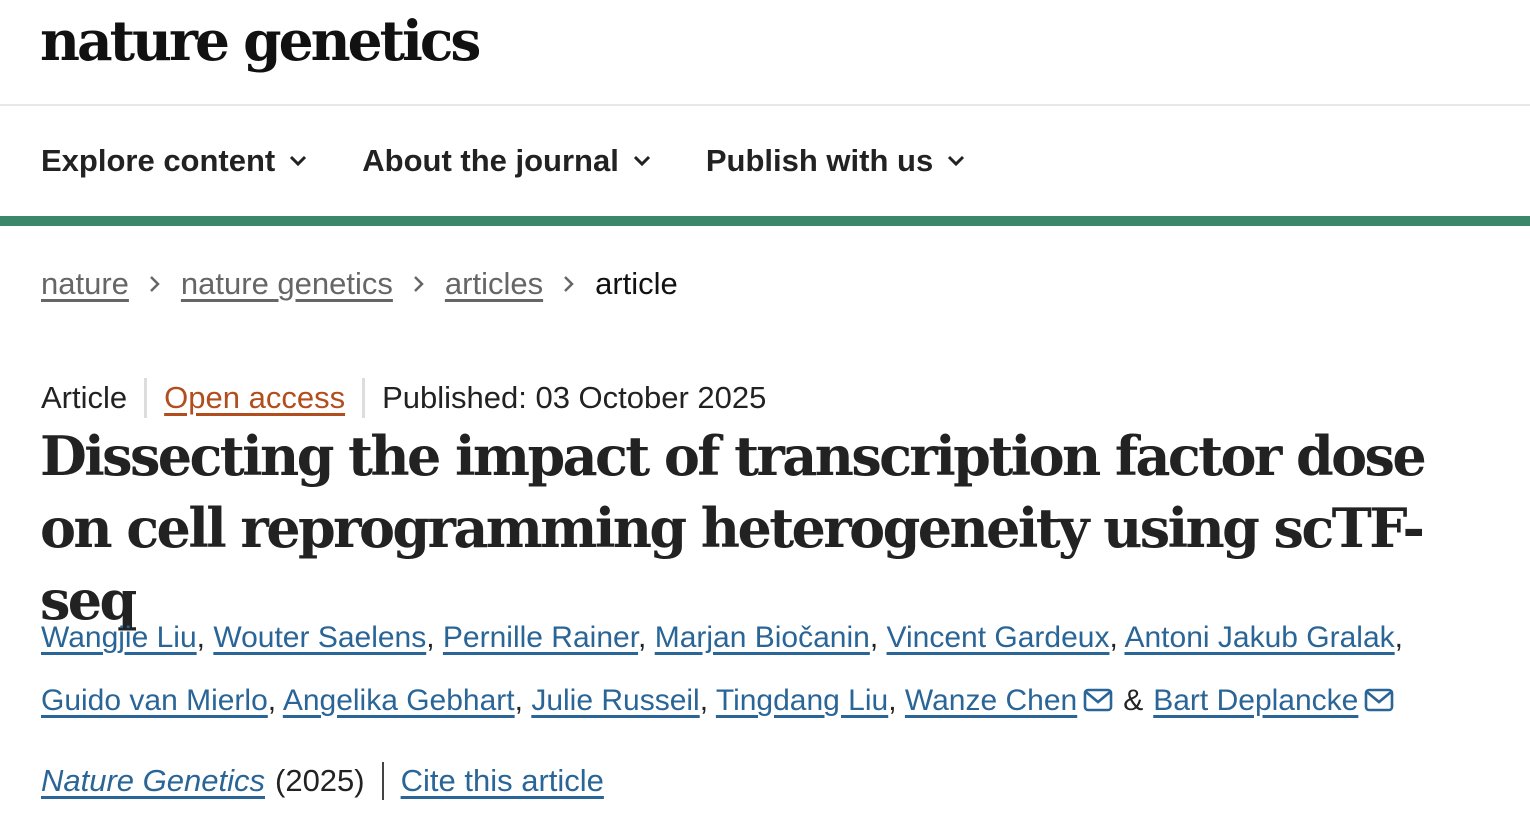 This screenshot has width=1530, height=824. I want to click on site-header: nature genetics, so click(765, 53).